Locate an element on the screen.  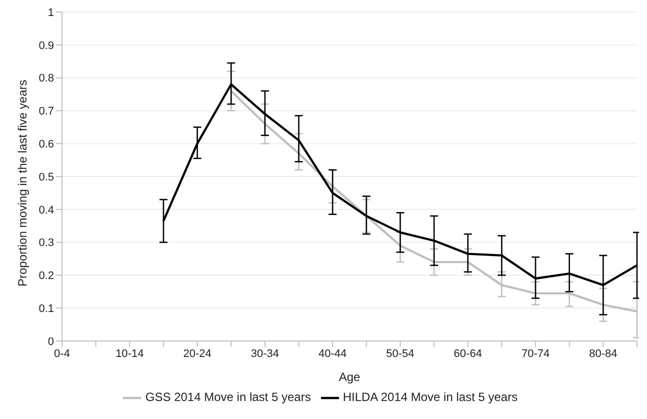
y-tick-label: 0.6 is located at coordinates (46, 144).